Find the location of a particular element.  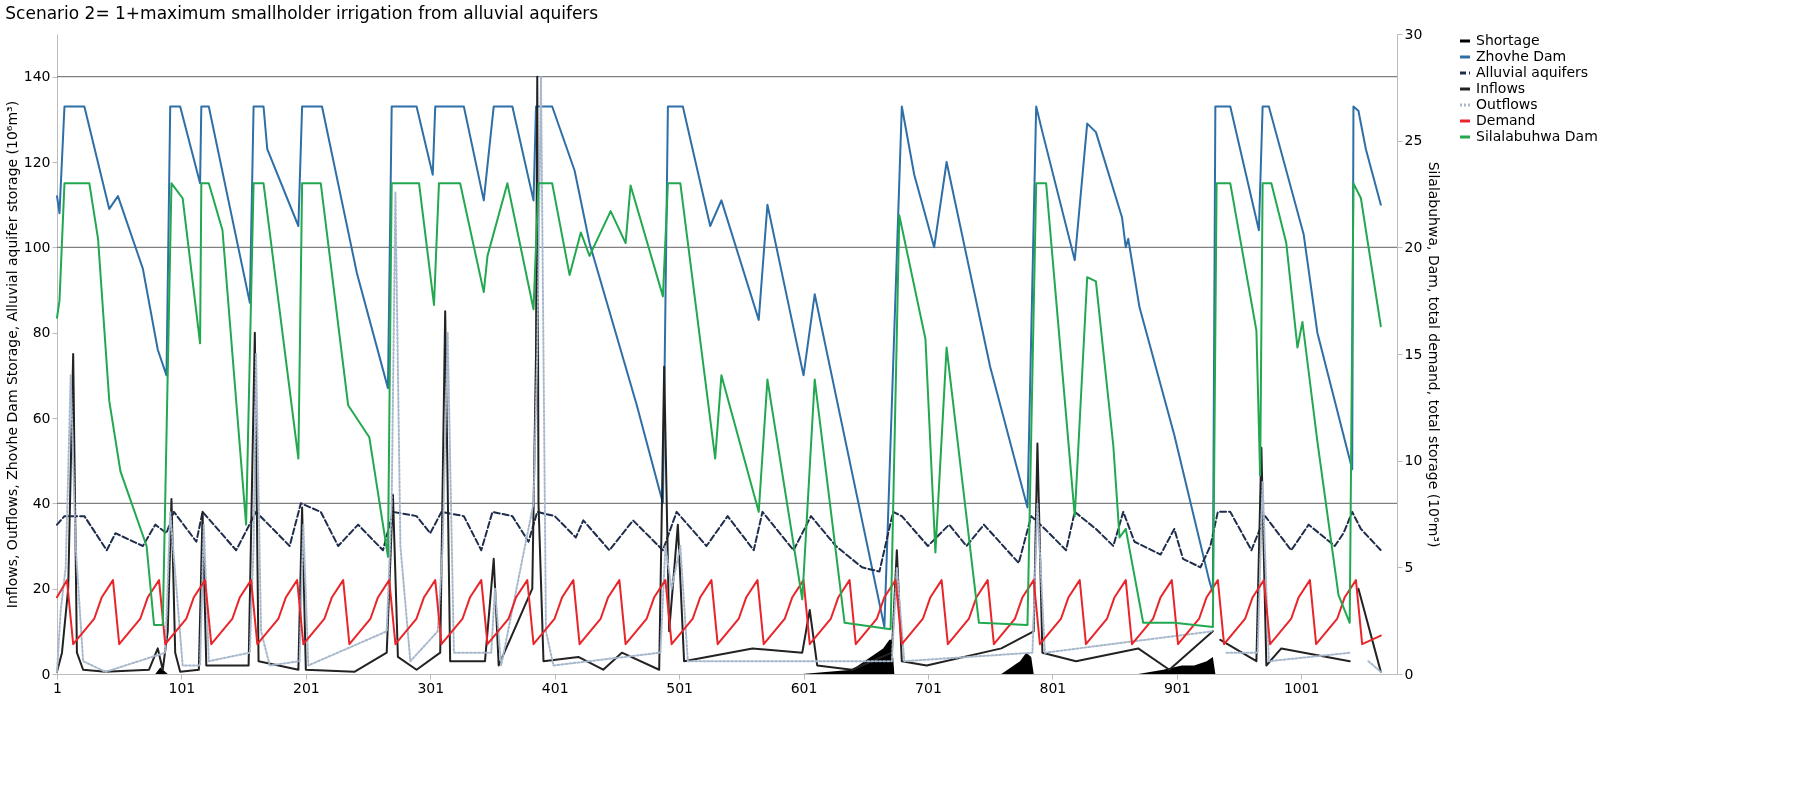

y2-tick-label: 5 is located at coordinates (1409, 566).